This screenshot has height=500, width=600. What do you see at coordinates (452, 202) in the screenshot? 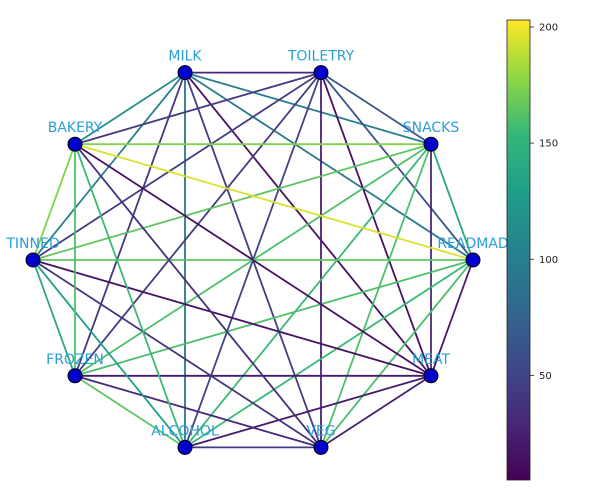
I see `edge-snacks-readmad` at bounding box center [452, 202].